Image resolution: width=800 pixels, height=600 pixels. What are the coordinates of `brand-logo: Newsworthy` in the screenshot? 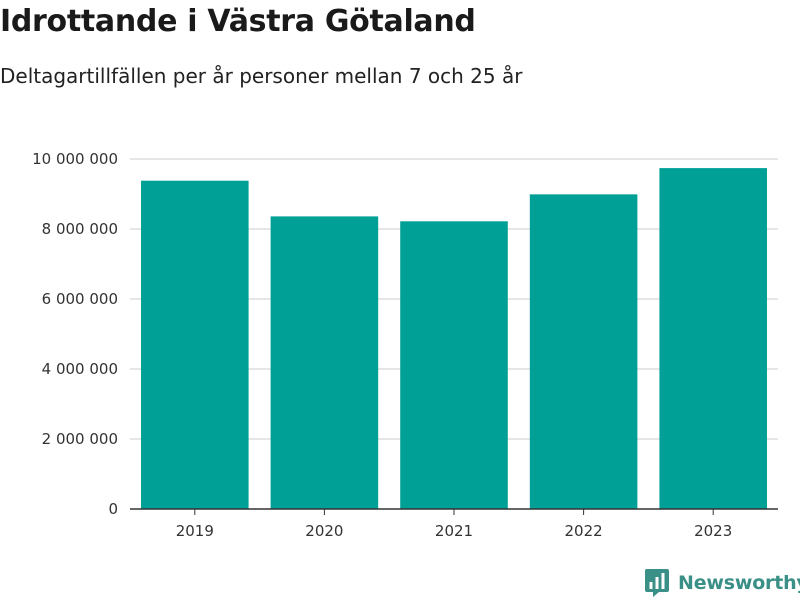 It's located at (722, 583).